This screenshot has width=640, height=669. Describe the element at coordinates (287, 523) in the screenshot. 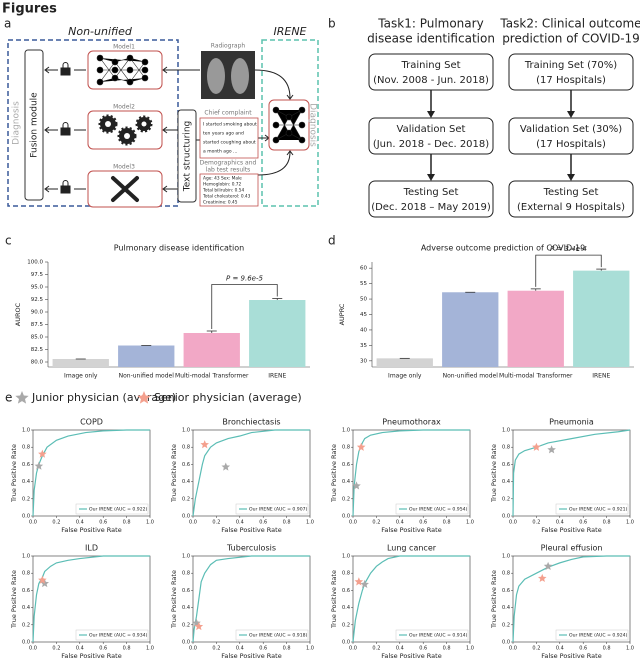

I see `x-tick-label: 0.8` at that location.